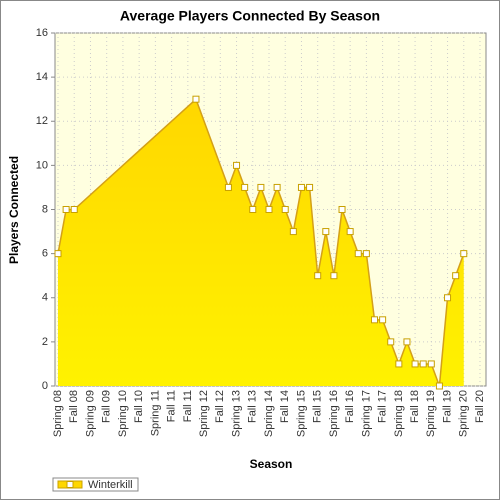  I want to click on x-tick-label: Fall 08, so click(74, 406).